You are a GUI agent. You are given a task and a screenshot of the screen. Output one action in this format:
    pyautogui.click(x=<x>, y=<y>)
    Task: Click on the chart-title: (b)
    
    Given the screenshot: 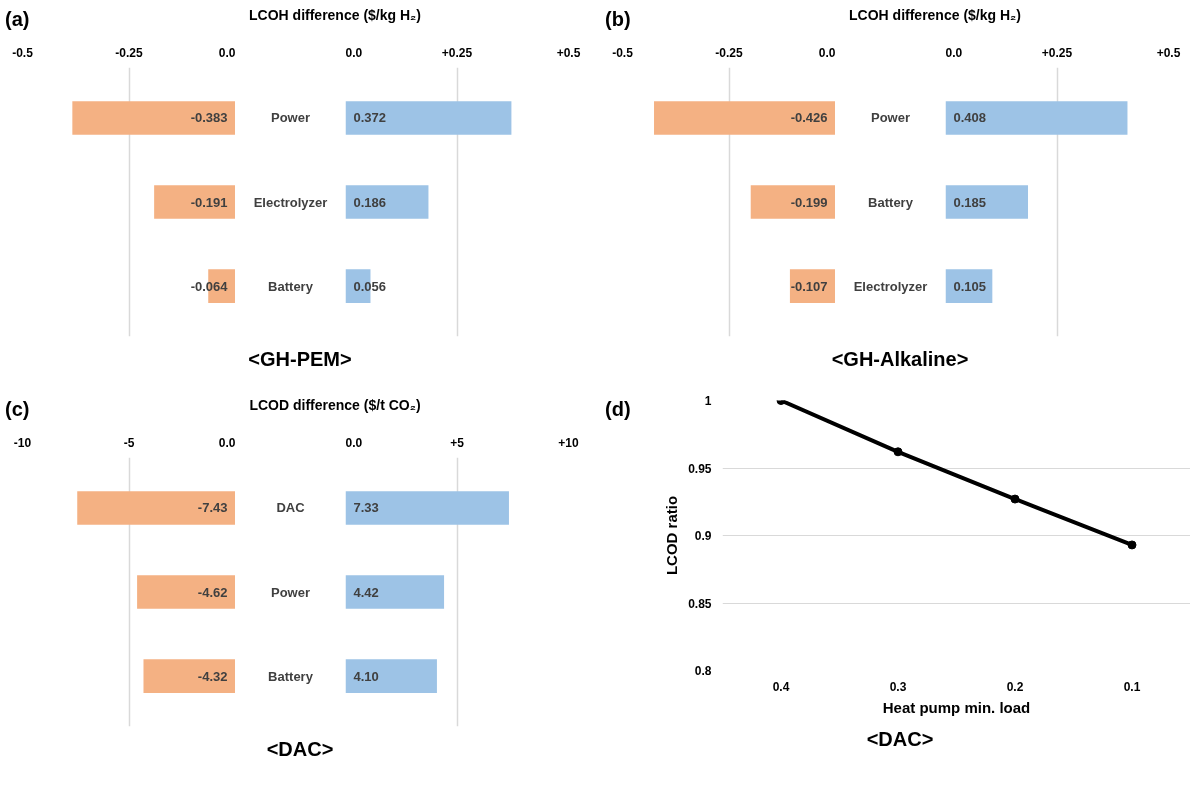 What is the action you would take?
    pyautogui.click(x=618, y=19)
    